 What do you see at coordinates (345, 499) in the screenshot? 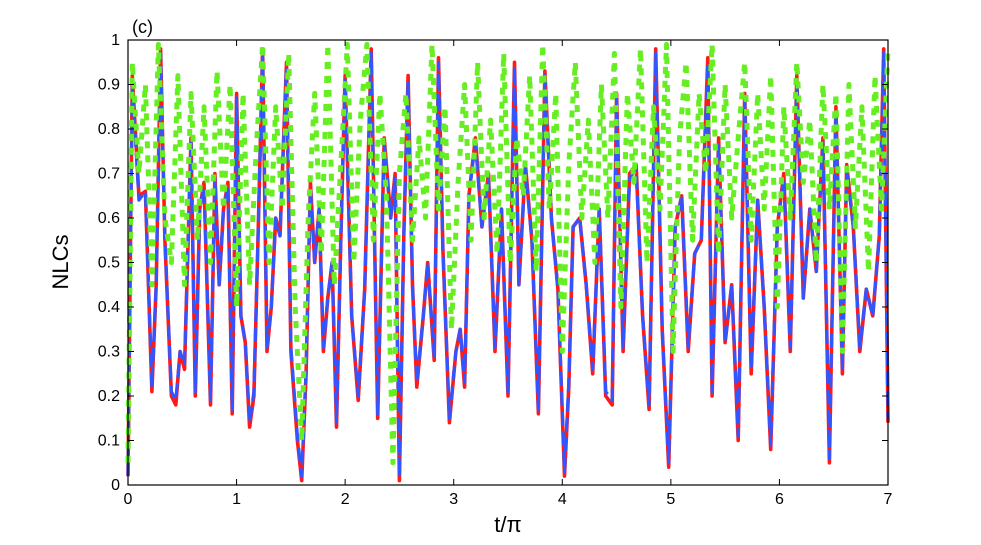
I see `x-tick-label: 2` at bounding box center [345, 499].